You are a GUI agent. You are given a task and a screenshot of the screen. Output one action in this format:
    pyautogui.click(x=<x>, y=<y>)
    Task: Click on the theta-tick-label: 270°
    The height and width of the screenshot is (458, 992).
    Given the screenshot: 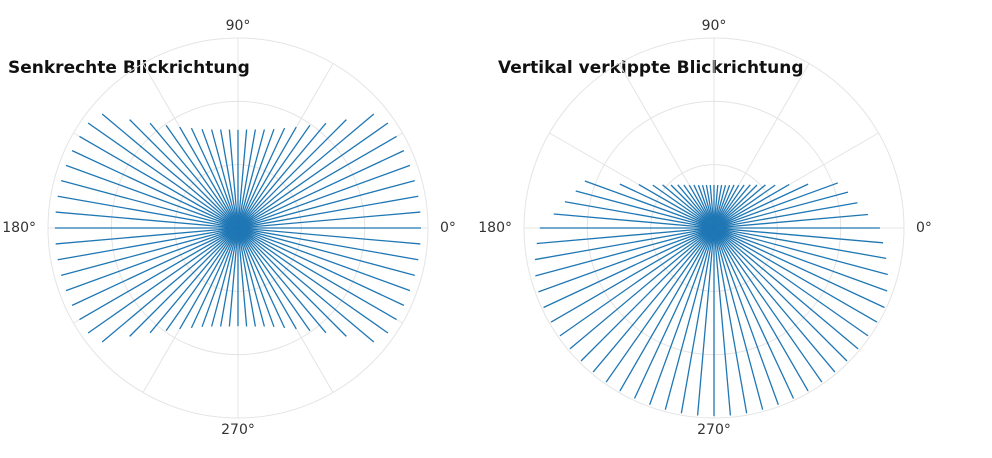 What is the action you would take?
    pyautogui.click(x=238, y=430)
    